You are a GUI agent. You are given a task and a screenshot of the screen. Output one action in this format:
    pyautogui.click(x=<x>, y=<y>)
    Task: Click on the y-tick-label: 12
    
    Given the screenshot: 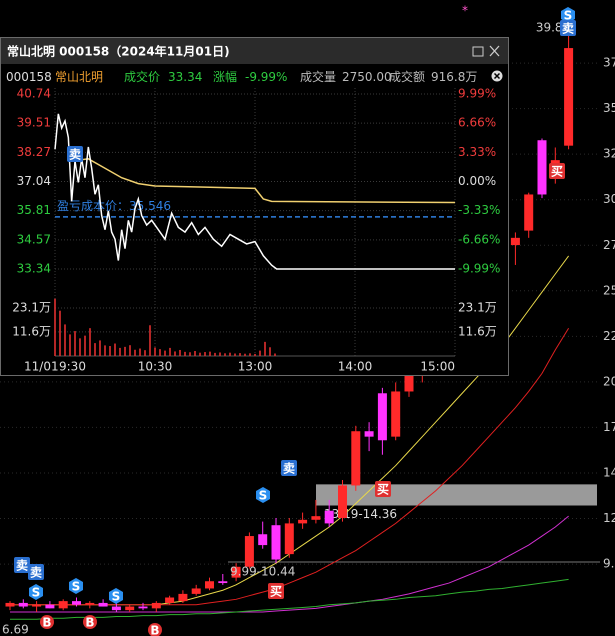 What is the action you would take?
    pyautogui.click(x=609, y=518)
    